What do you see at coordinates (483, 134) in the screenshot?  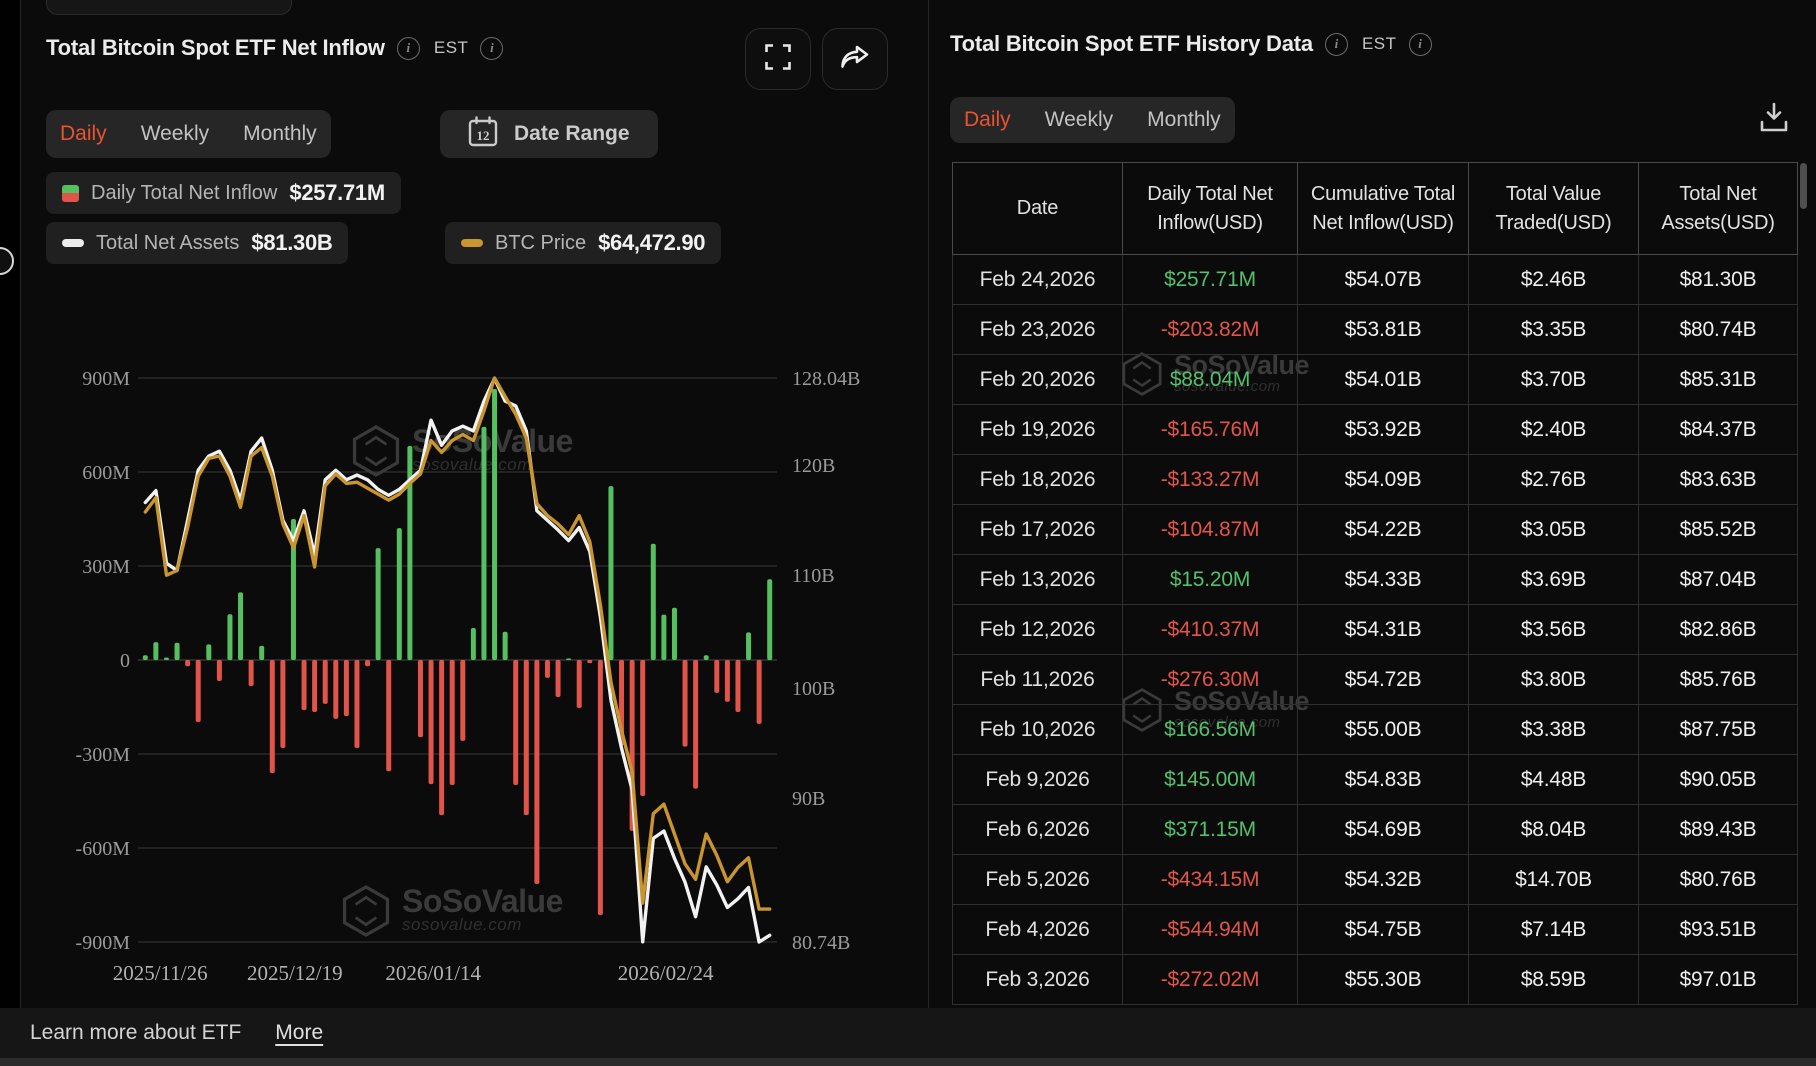 I see `calendar-icon: 12` at bounding box center [483, 134].